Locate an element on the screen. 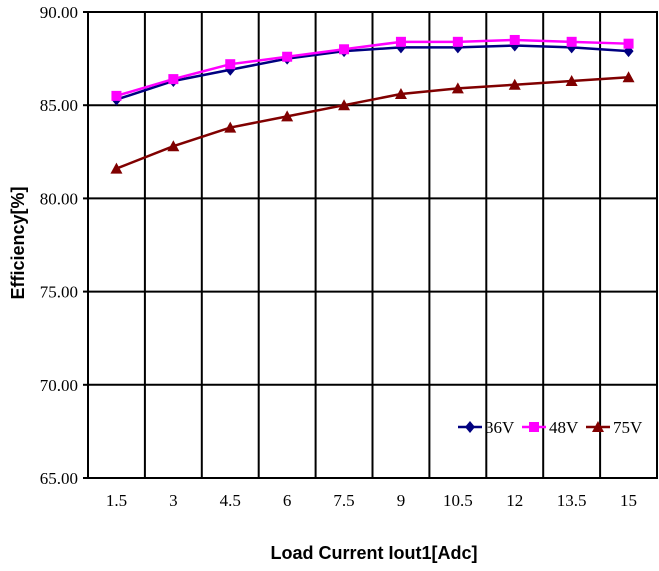 The height and width of the screenshot is (571, 659). legend-label: 36V is located at coordinates (500, 427).